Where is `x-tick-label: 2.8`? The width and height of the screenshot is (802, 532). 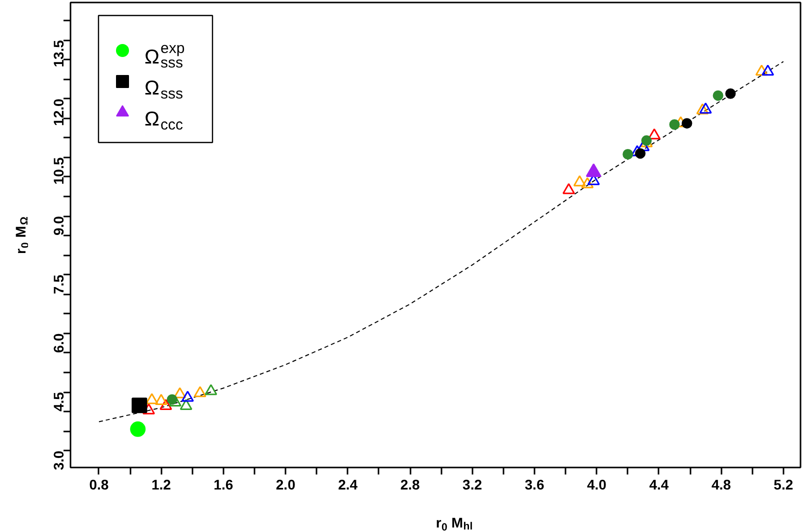
x-tick-label: 2.8 is located at coordinates (410, 484).